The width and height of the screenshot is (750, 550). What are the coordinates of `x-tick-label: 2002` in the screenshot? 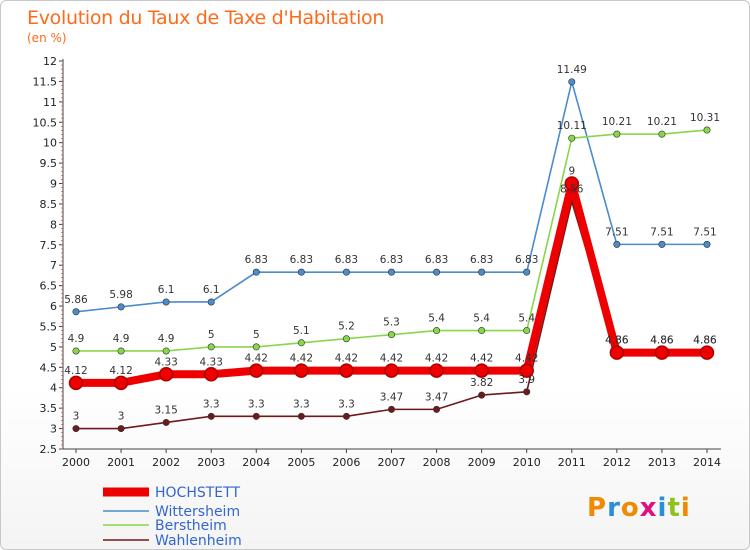 It's located at (166, 462).